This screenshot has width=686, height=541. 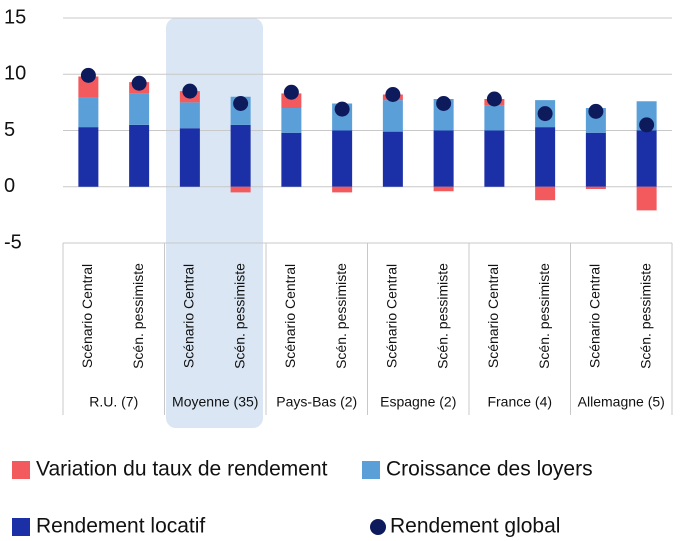 I want to click on legend-label: Rendement global, so click(x=475, y=526).